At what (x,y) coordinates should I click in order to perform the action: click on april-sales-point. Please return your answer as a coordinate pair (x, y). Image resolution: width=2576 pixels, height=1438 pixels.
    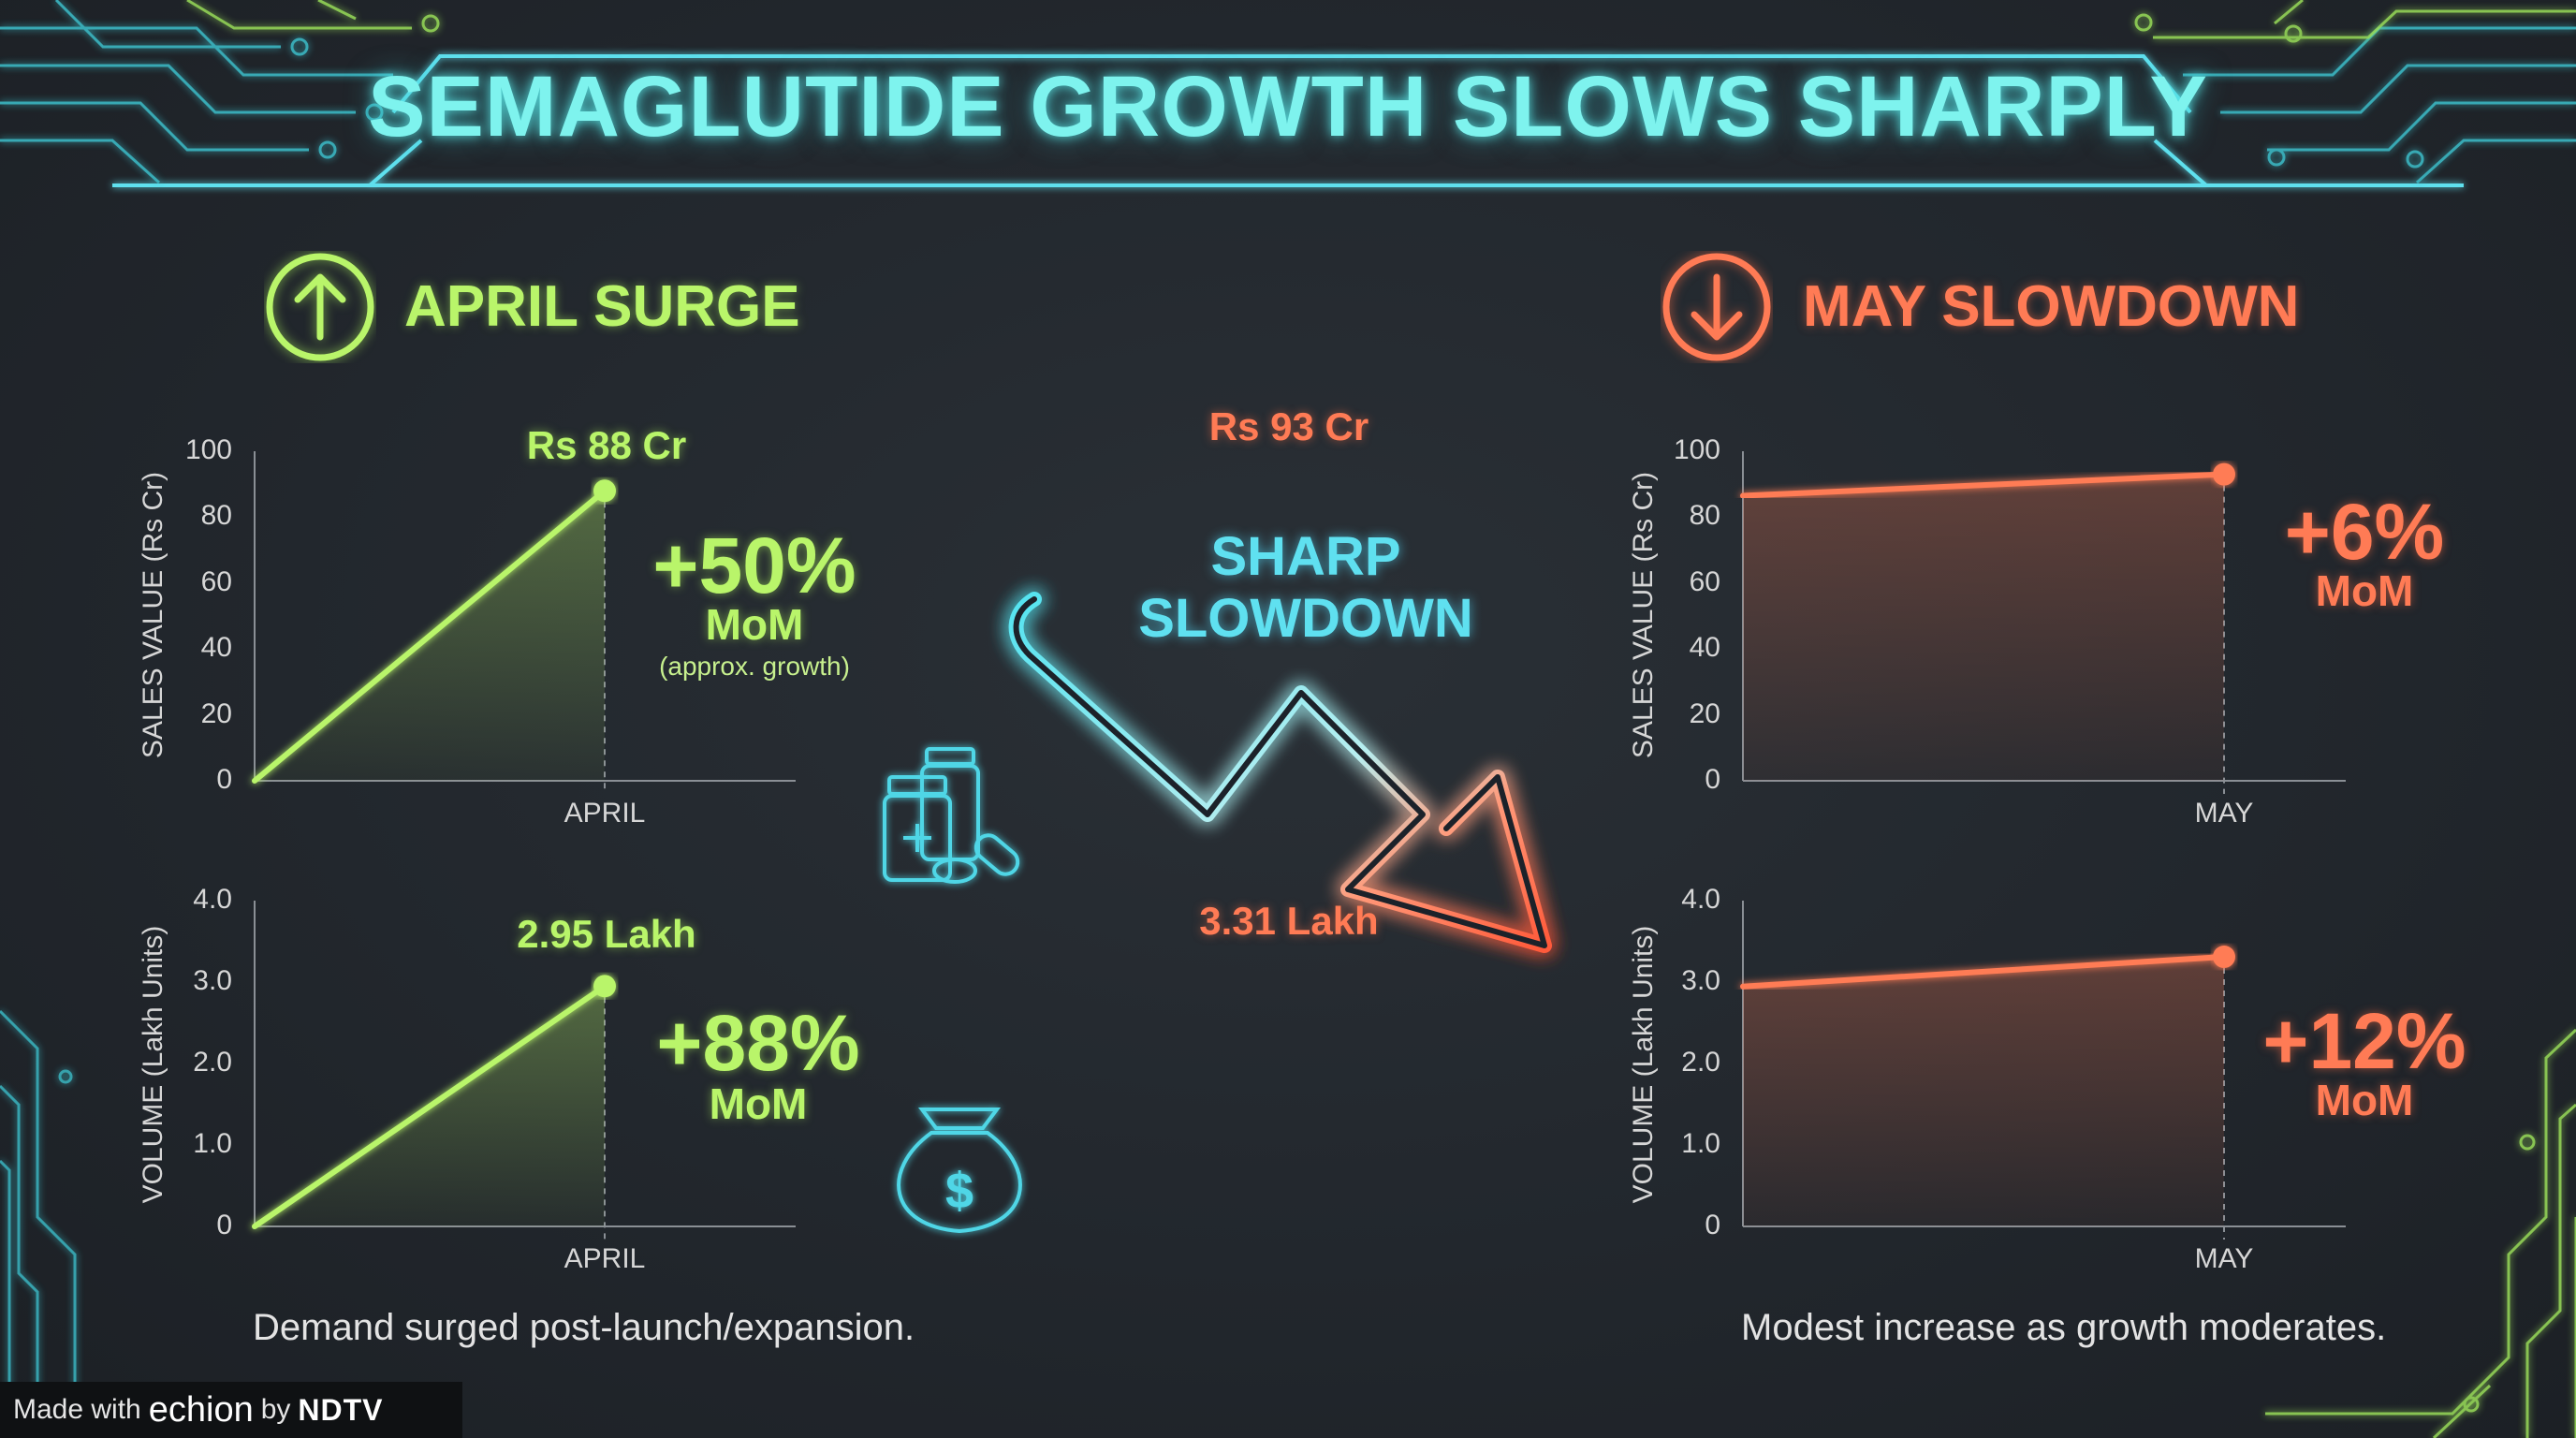
    Looking at the image, I should click on (604, 491).